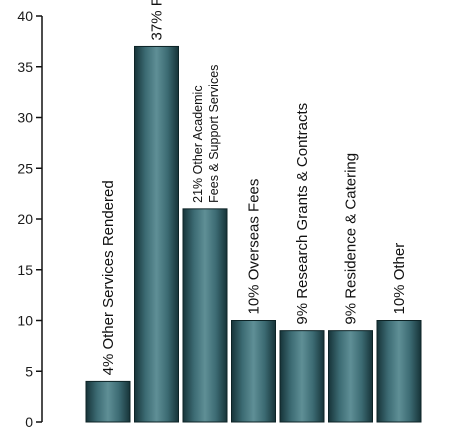 This screenshot has height=430, width=457. I want to click on y-tick-label: 30, so click(25, 118).